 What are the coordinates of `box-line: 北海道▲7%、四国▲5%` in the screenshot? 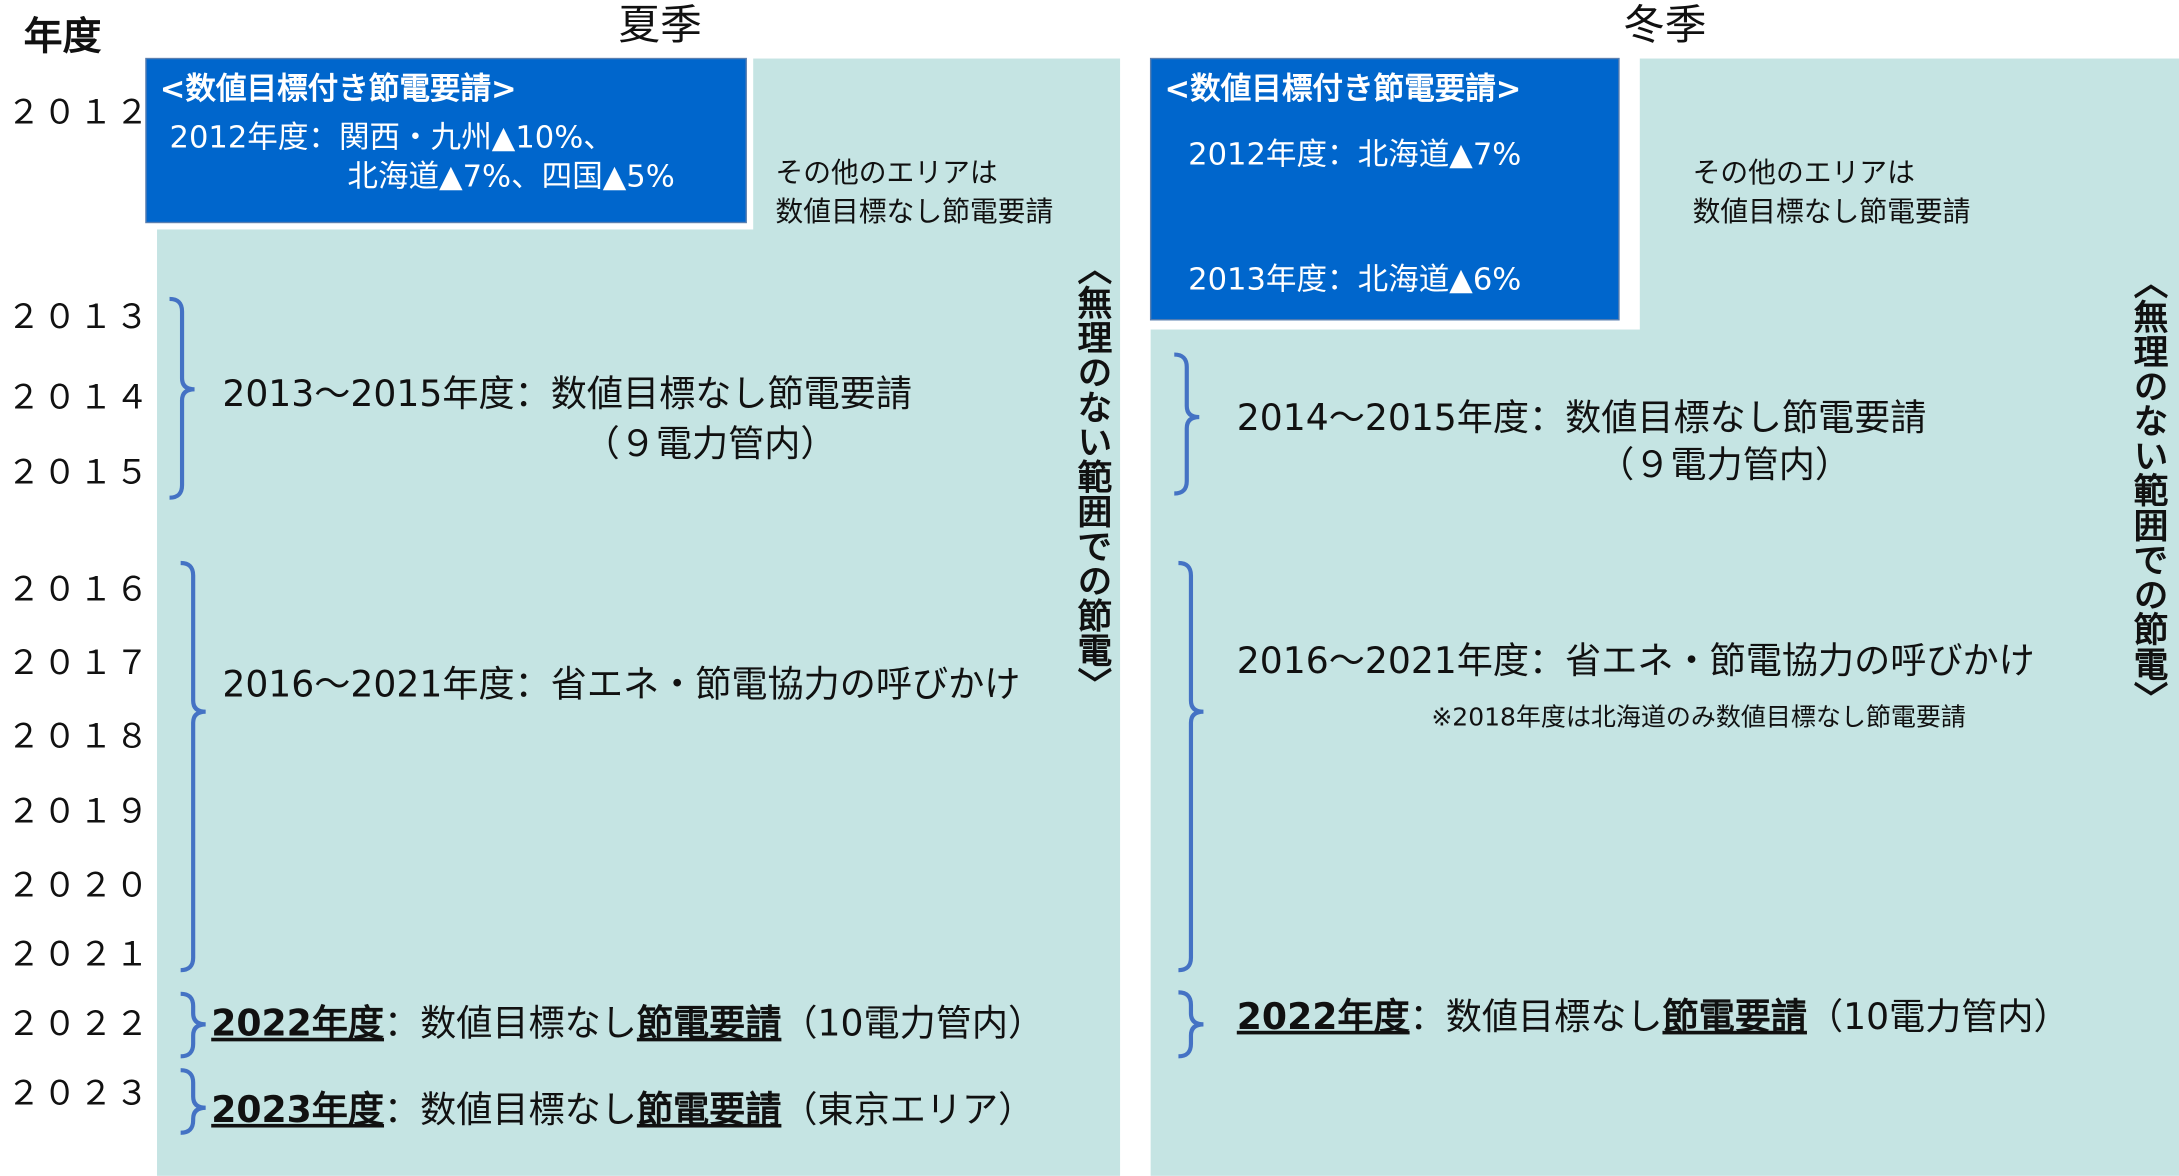 It's located at (510, 177).